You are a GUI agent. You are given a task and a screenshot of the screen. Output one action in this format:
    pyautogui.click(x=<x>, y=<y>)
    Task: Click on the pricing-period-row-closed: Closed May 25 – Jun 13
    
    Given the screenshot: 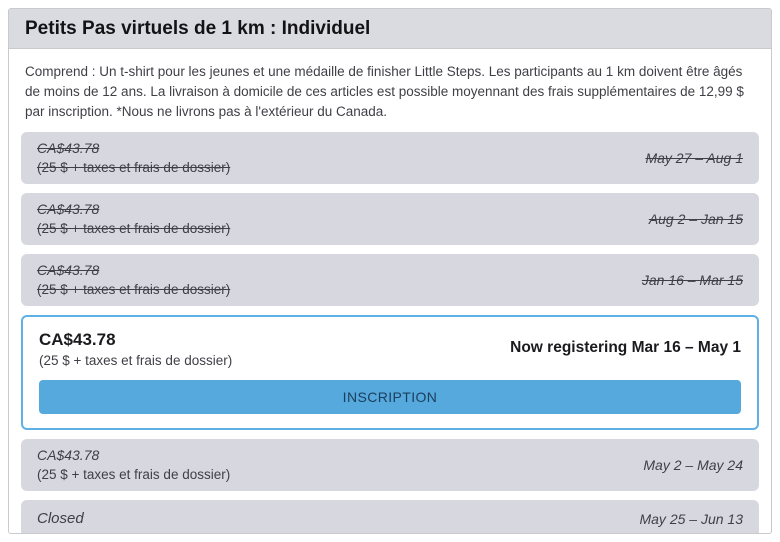 What is the action you would take?
    pyautogui.click(x=390, y=516)
    